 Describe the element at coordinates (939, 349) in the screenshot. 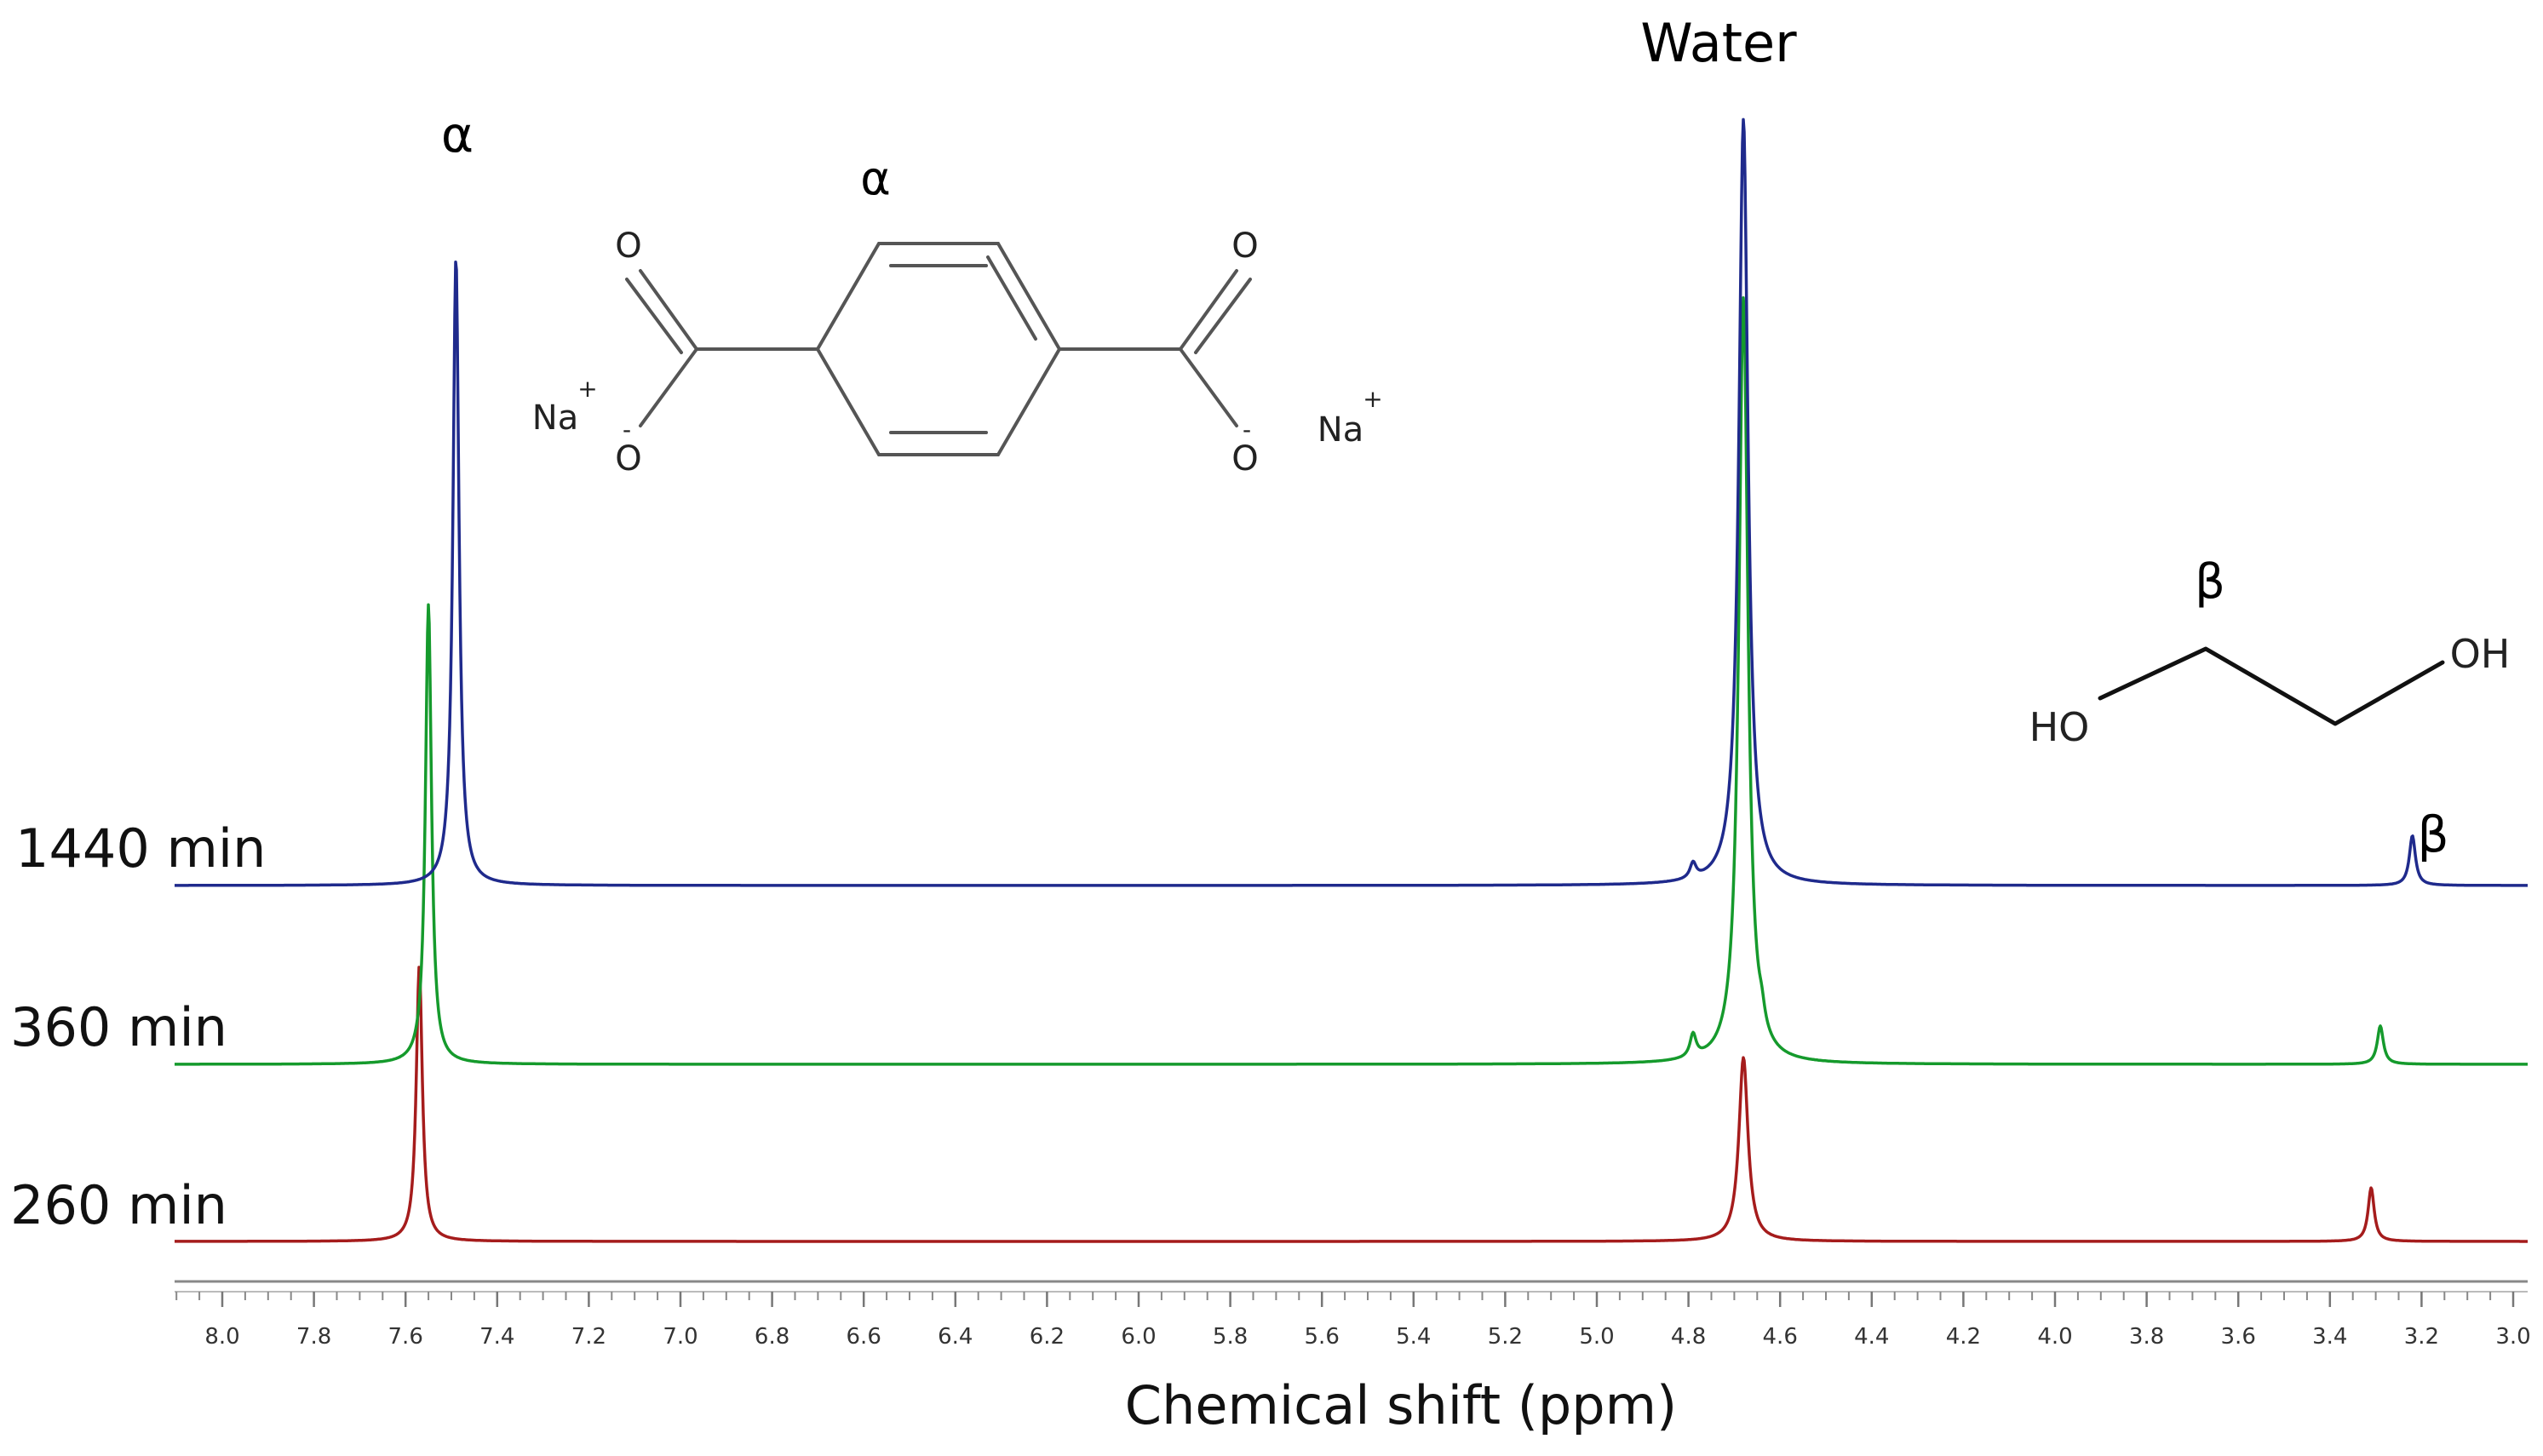

I see `benzene-ring` at that location.